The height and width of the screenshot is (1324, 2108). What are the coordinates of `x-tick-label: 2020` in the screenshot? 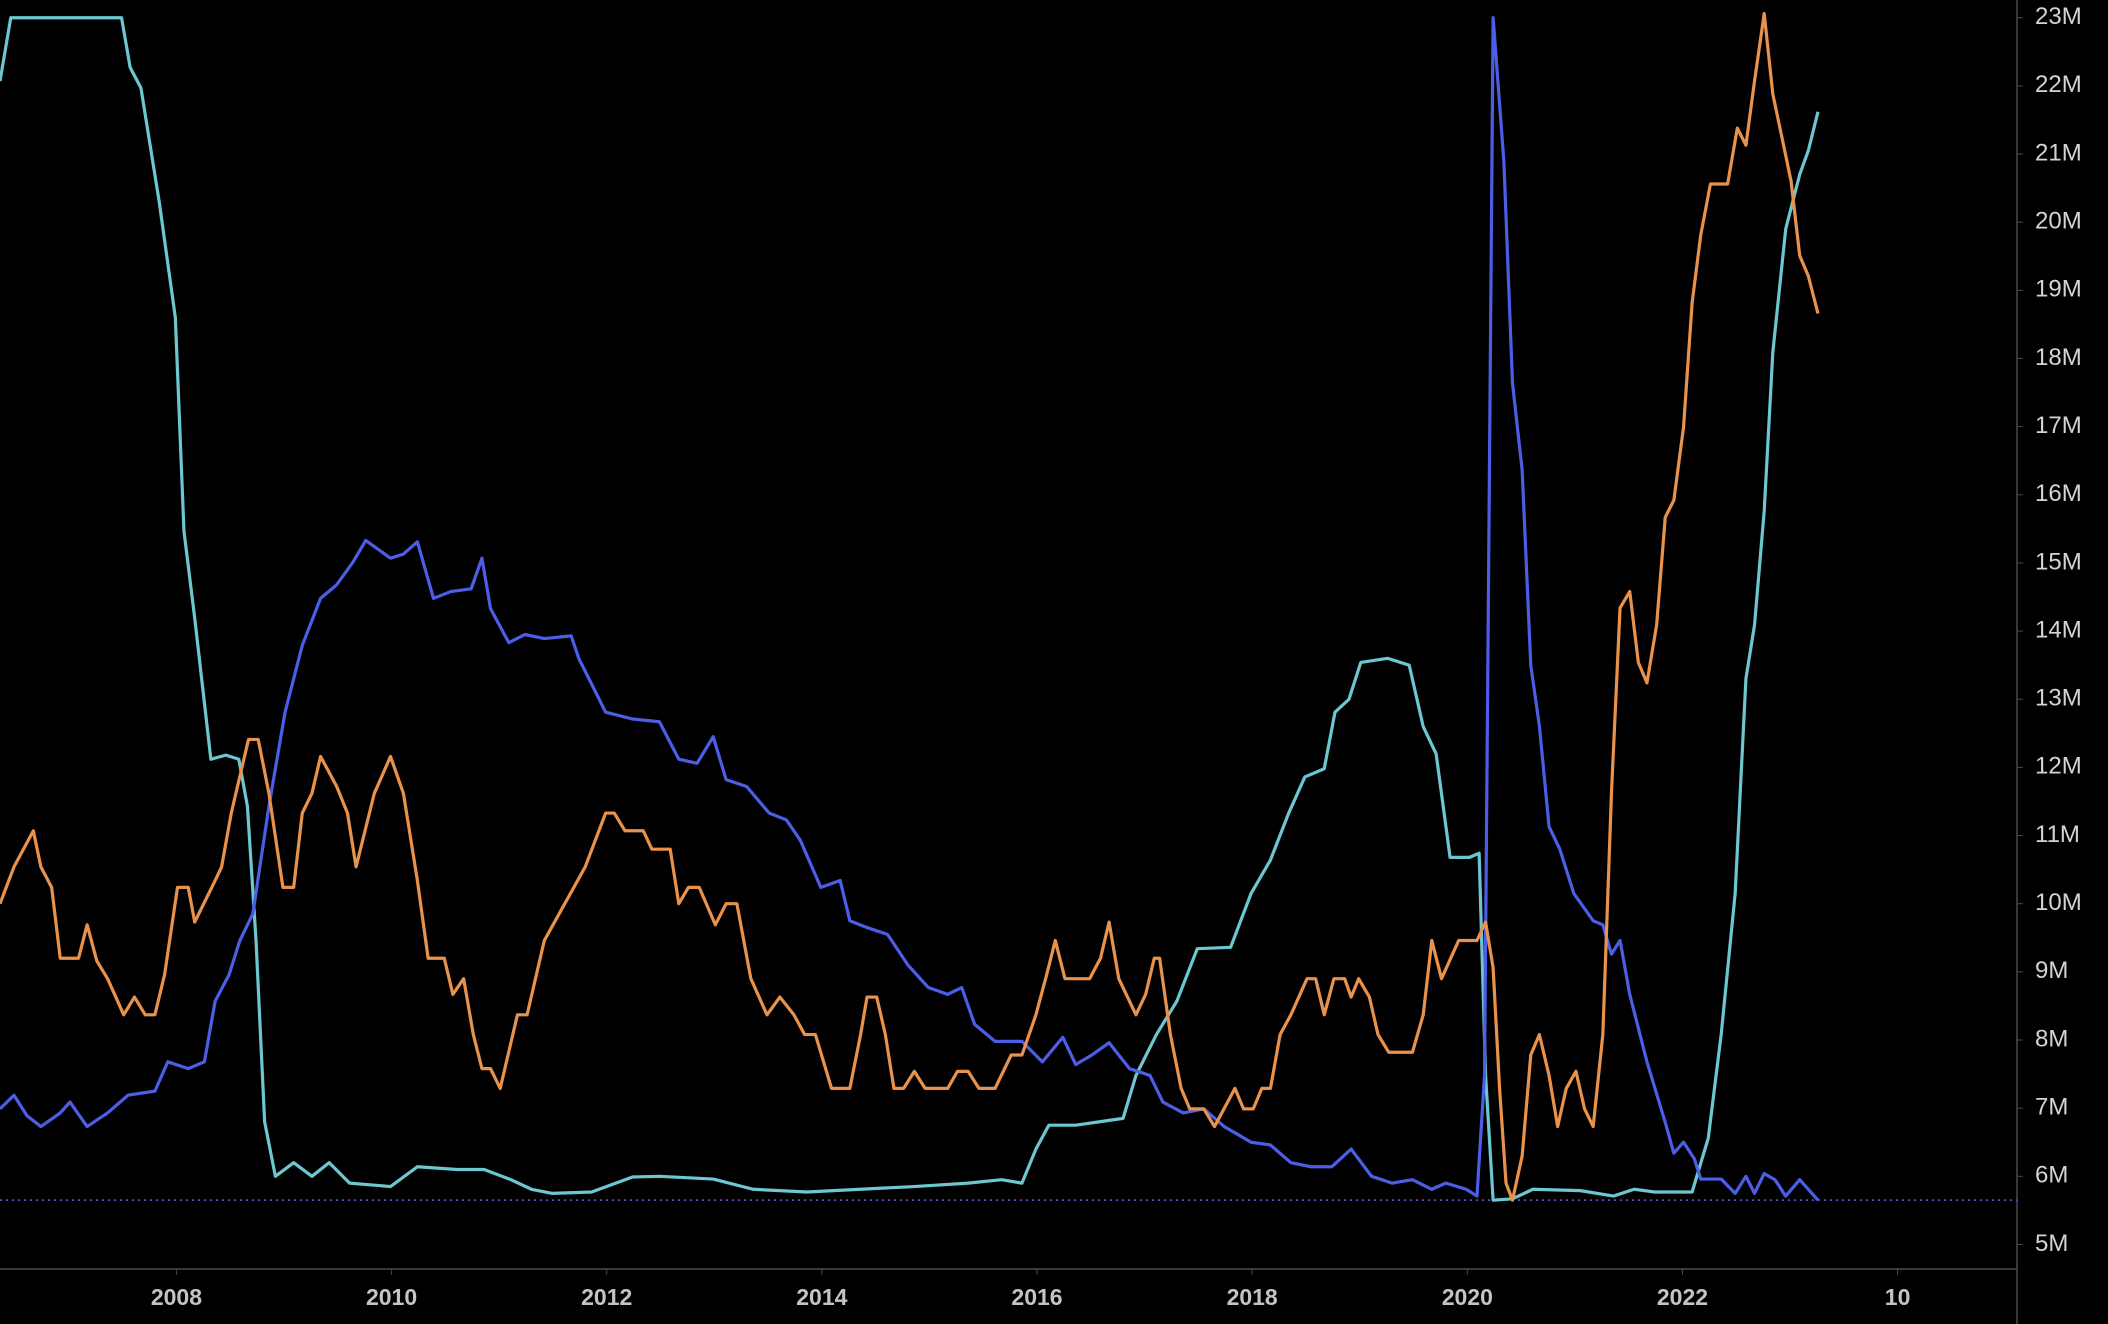 It's located at (1467, 1297).